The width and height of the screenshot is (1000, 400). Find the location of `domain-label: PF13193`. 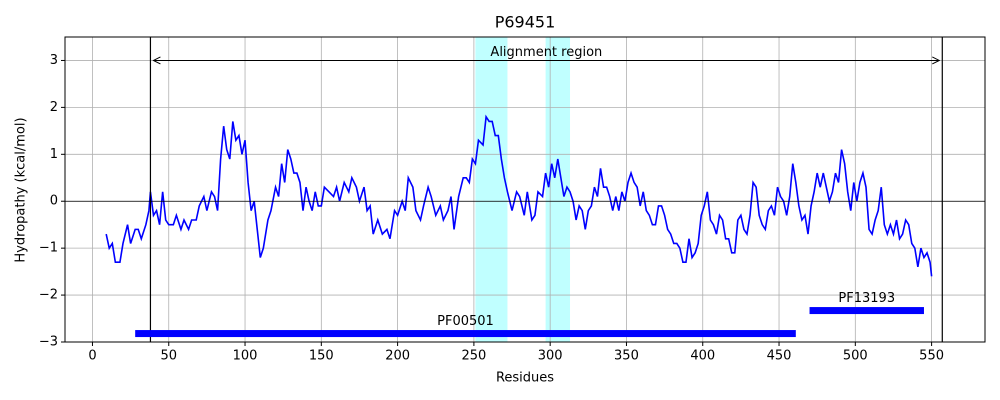

domain-label: PF13193 is located at coordinates (866, 298).